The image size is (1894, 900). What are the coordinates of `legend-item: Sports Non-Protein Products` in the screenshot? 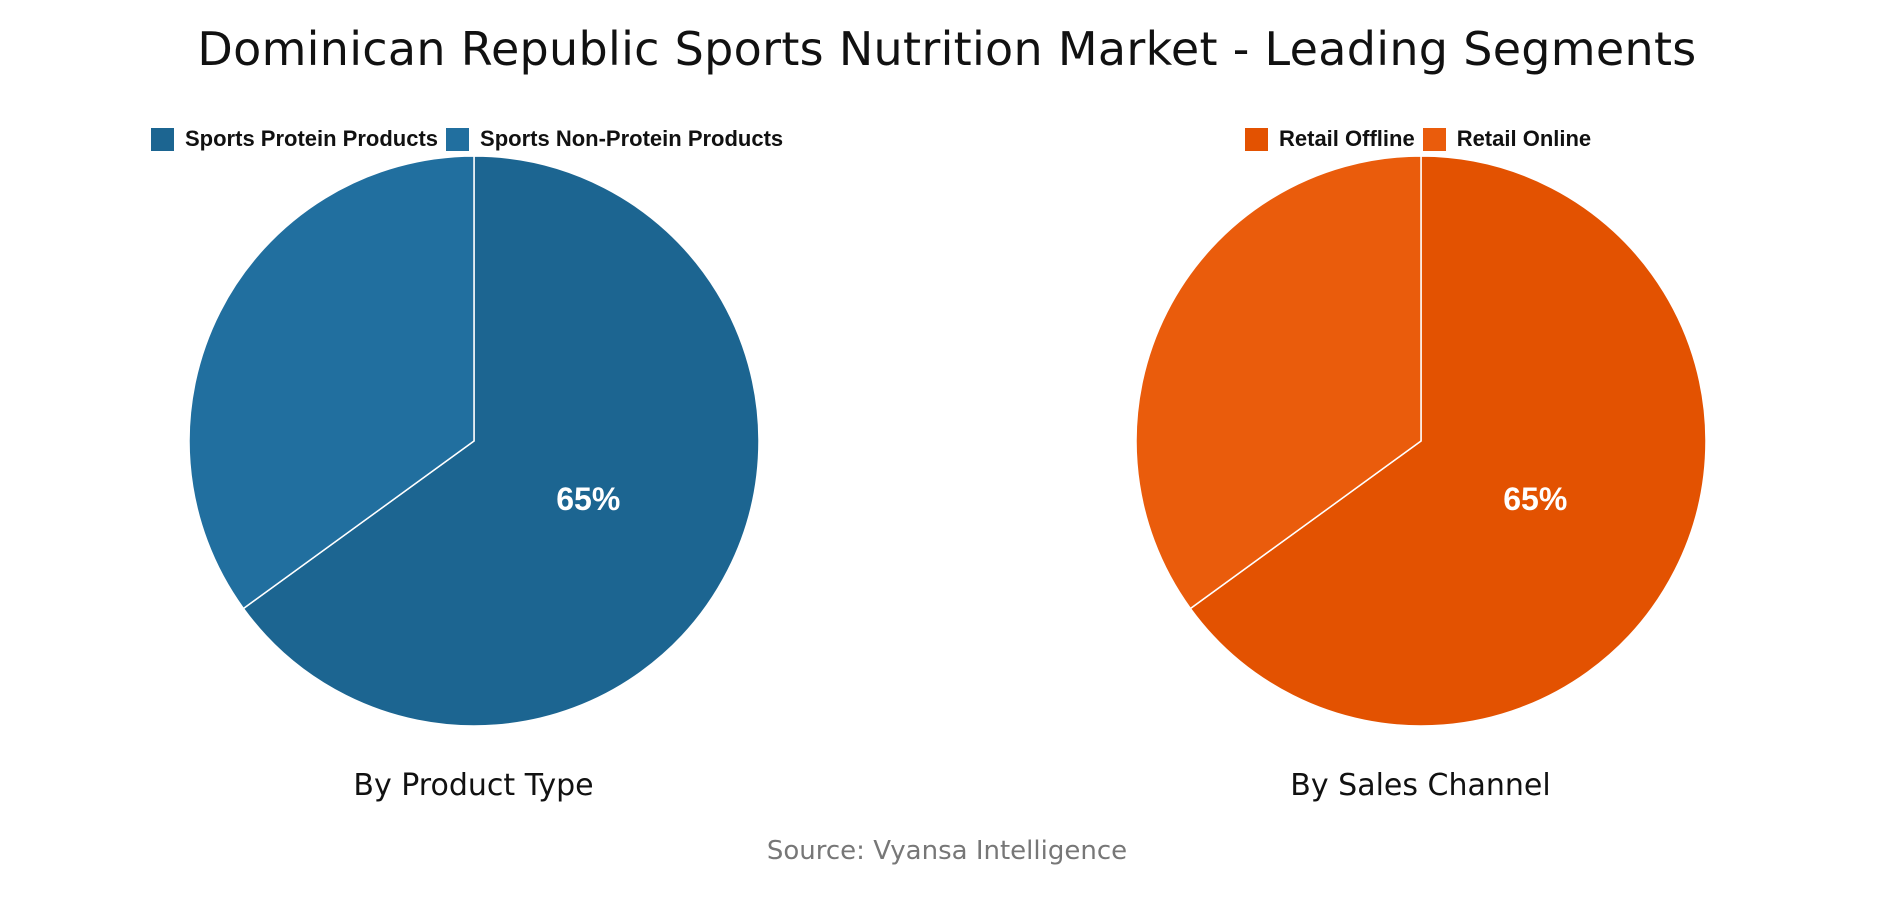 It's located at (614, 139).